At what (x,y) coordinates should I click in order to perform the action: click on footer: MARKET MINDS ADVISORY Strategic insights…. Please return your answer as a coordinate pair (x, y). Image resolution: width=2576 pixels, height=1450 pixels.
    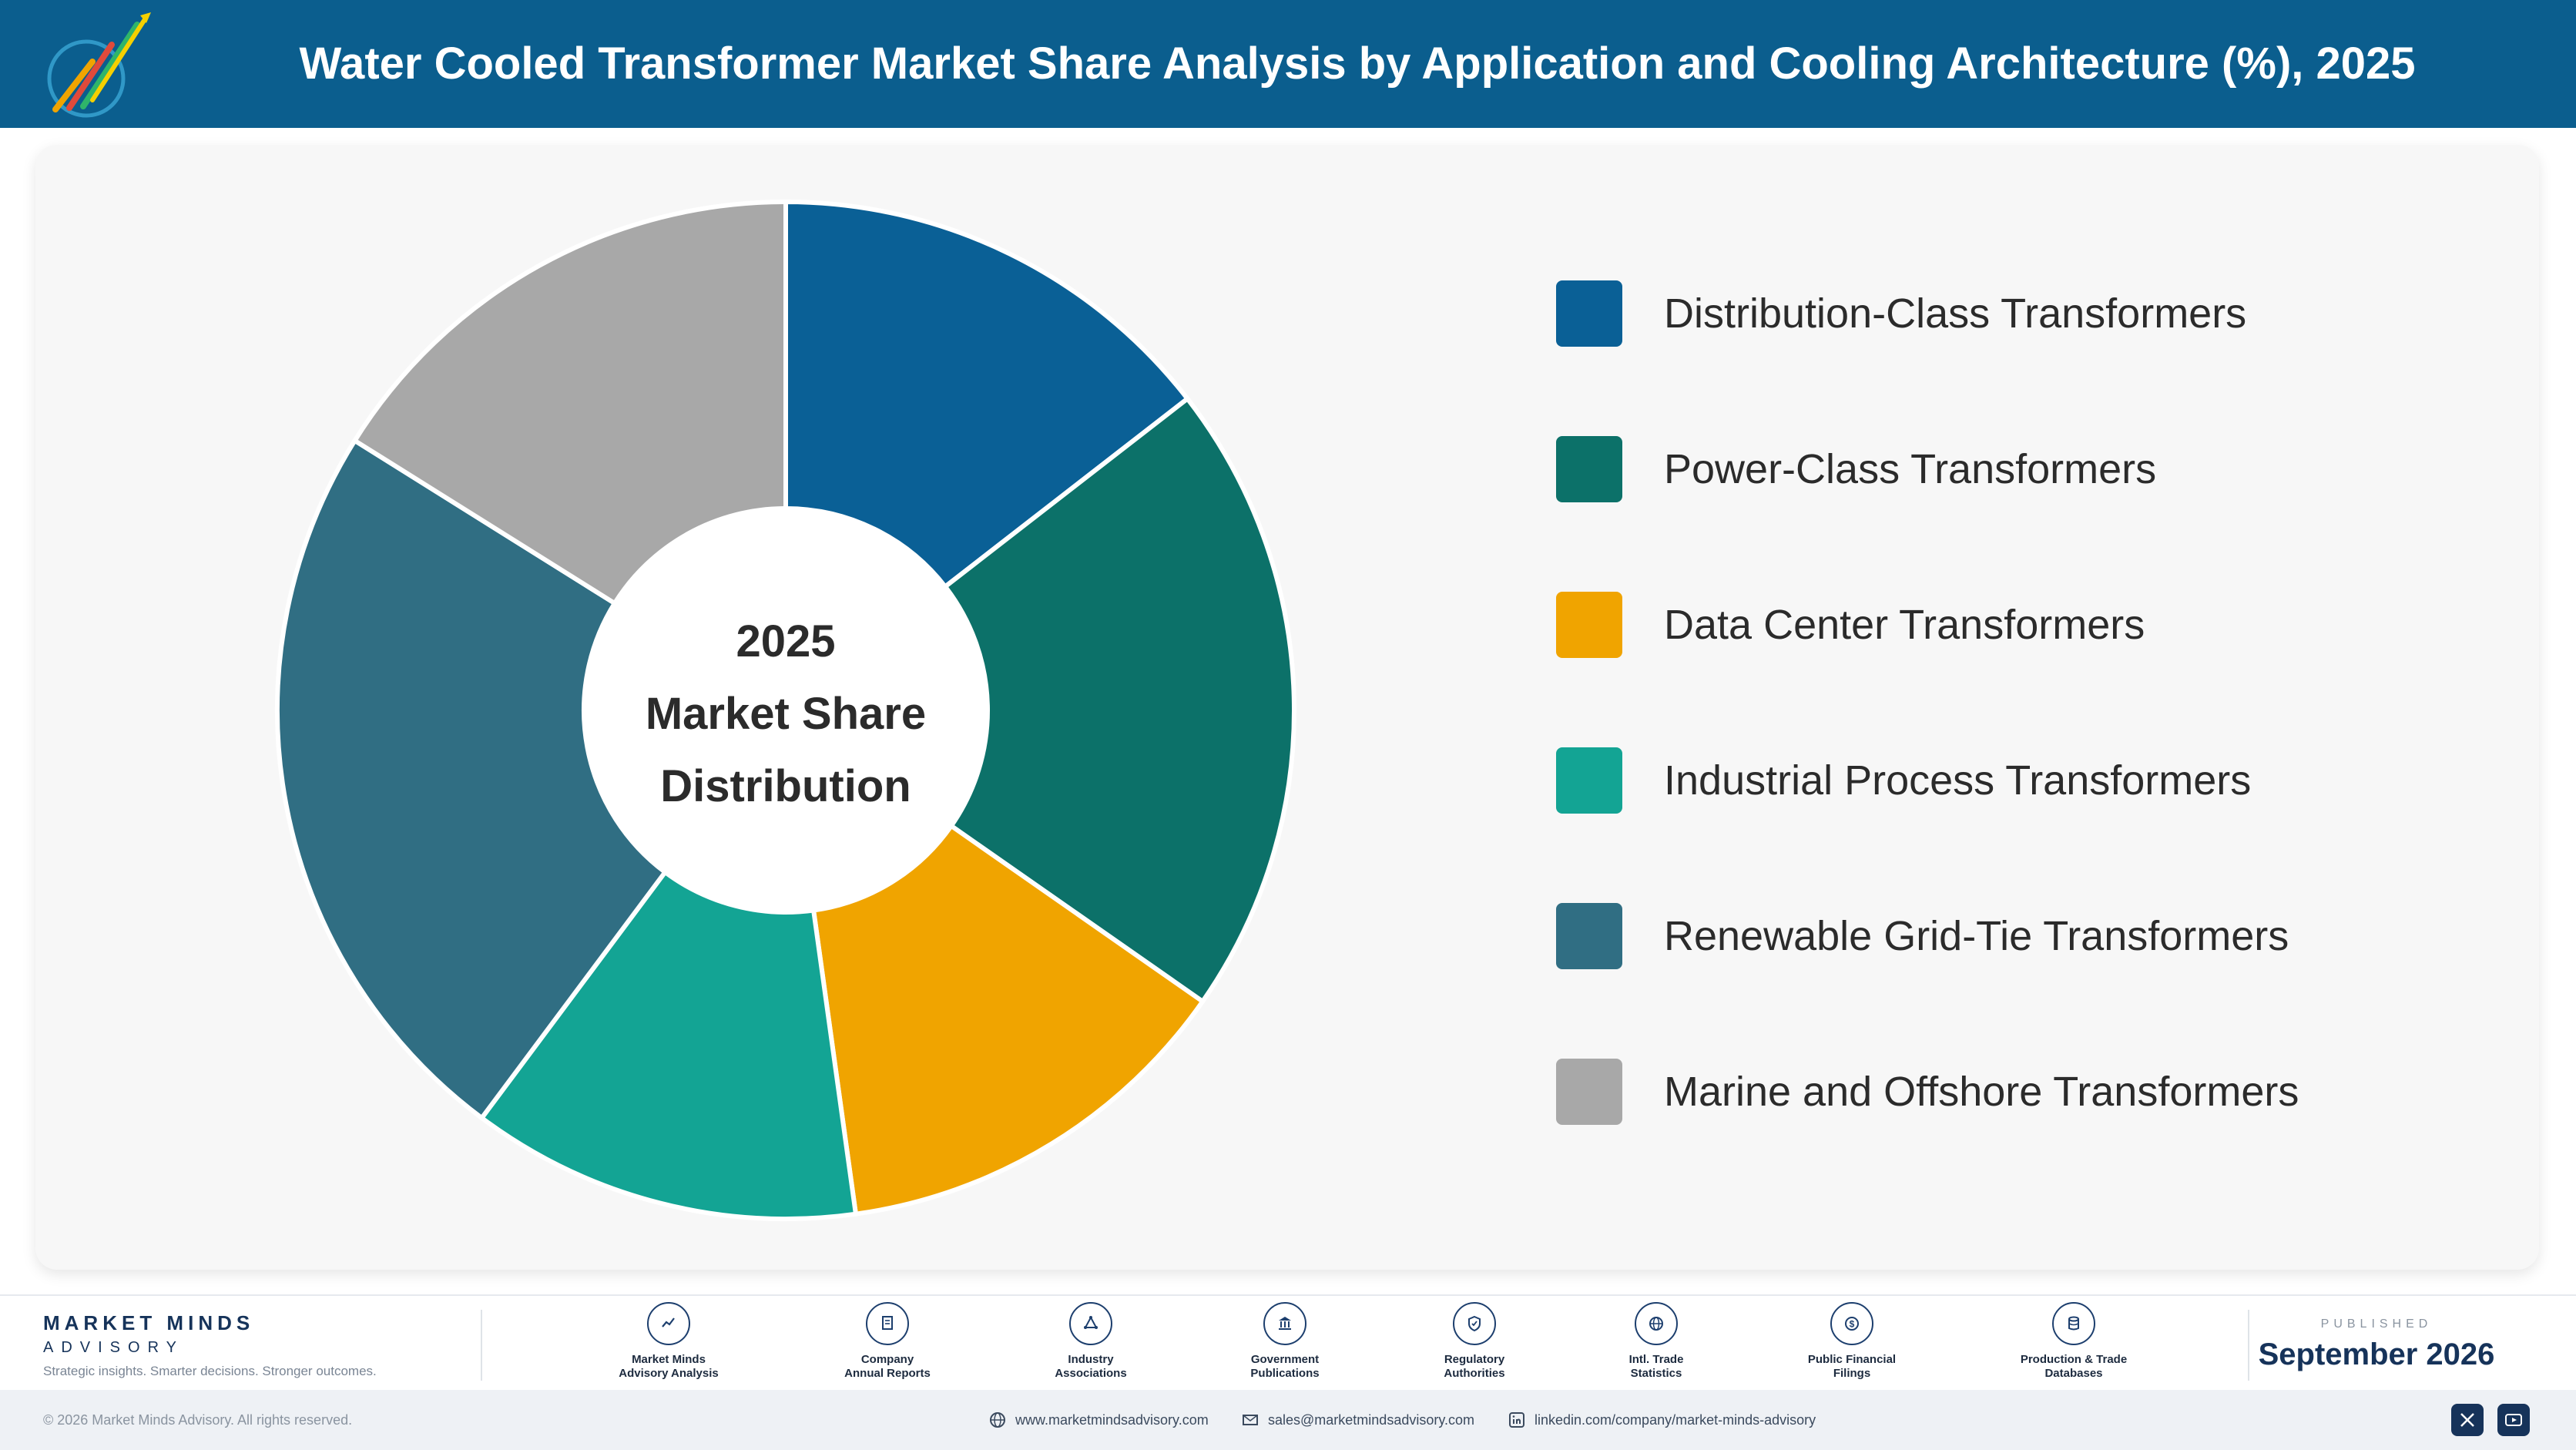
    Looking at the image, I should click on (1288, 1342).